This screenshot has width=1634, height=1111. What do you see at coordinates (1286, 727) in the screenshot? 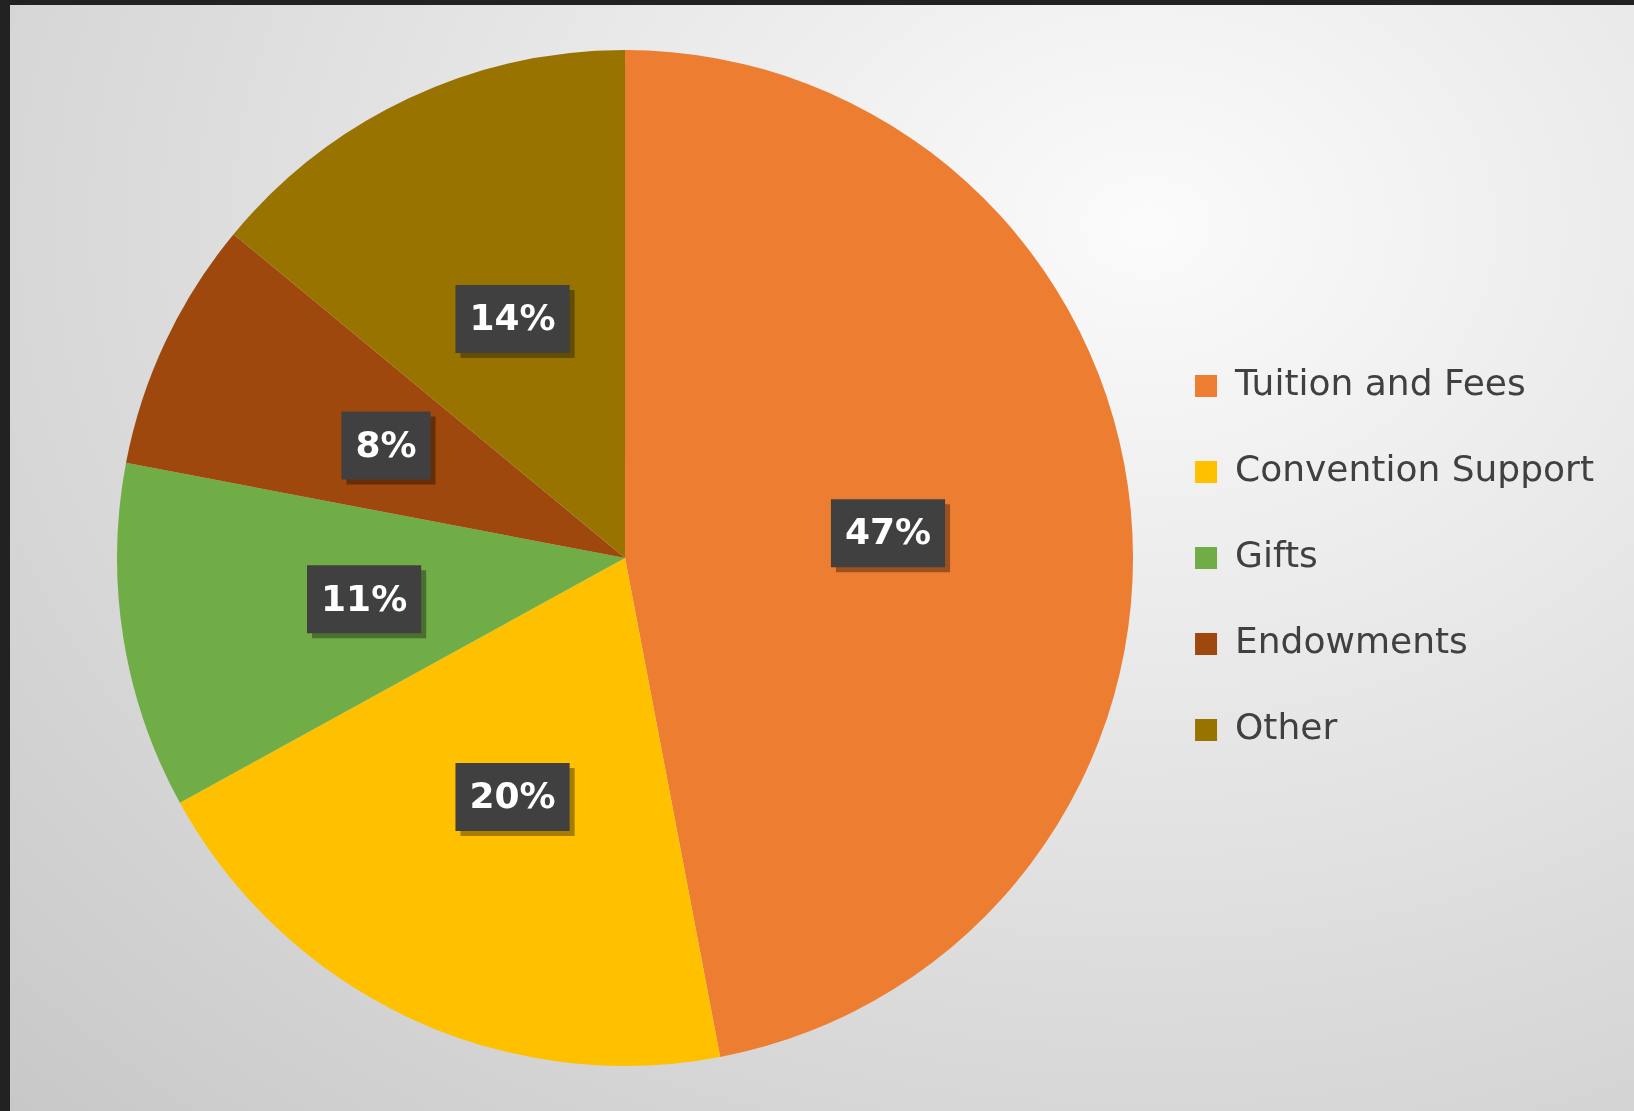
I see `legend-label: Other` at bounding box center [1286, 727].